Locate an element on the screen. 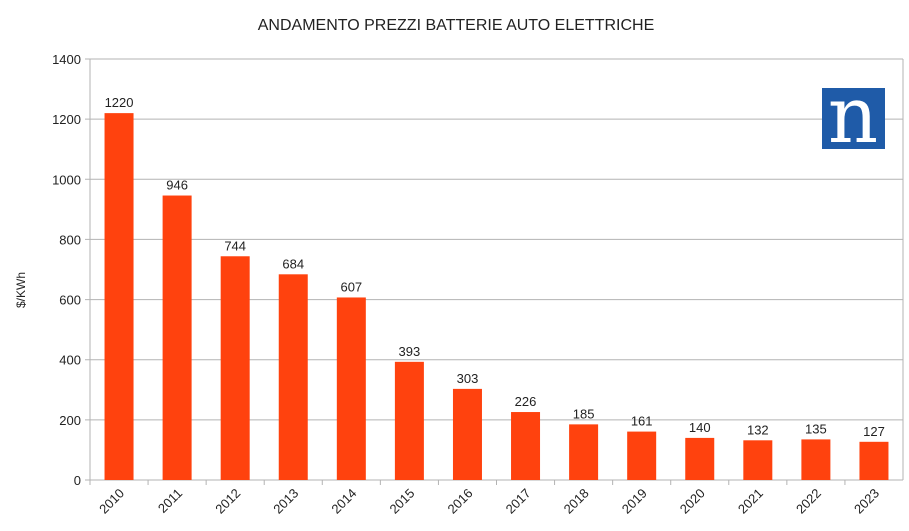 The height and width of the screenshot is (531, 909). logo-background is located at coordinates (853, 118).